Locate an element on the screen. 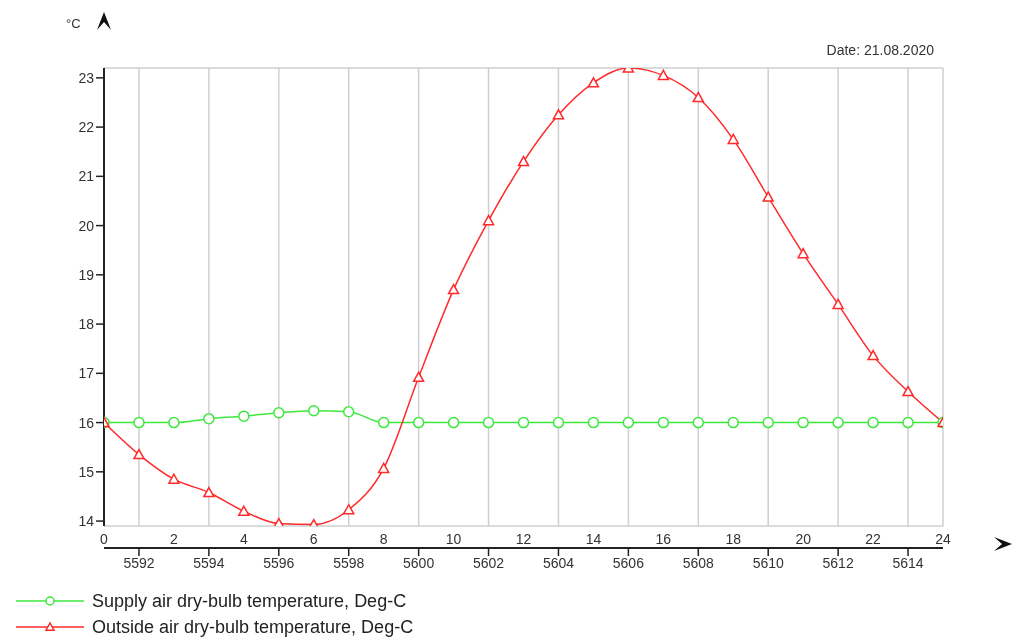  y-tick-label: 22 is located at coordinates (86, 127).